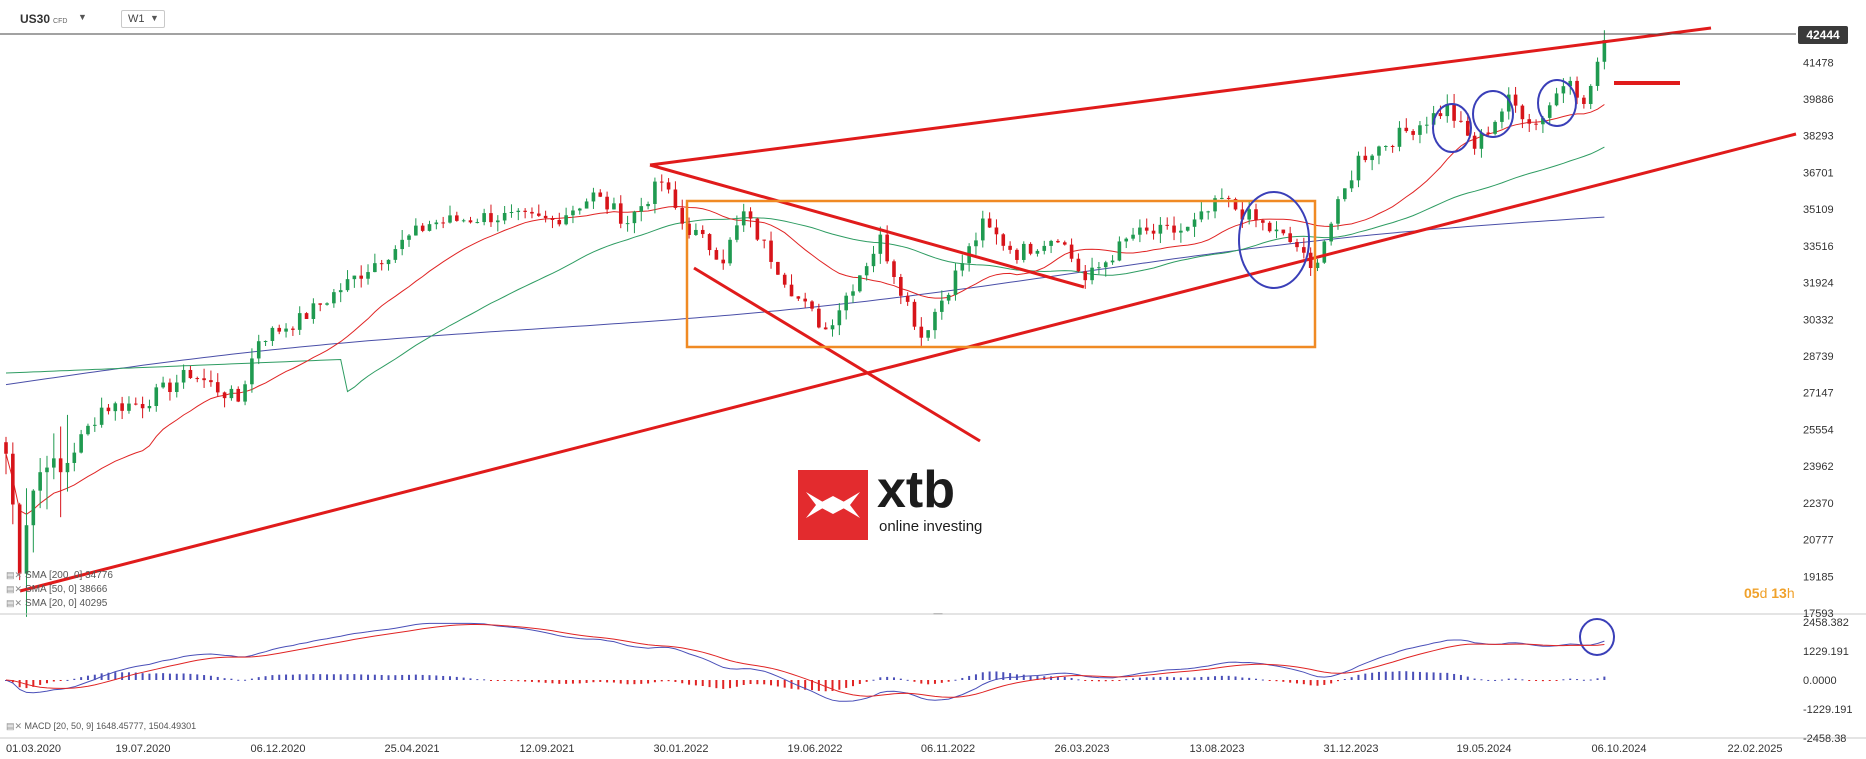 This screenshot has height=759, width=1866. What do you see at coordinates (57, 589) in the screenshot?
I see `legend-sma50: ▤✕ SMA [50, 0] 38666` at bounding box center [57, 589].